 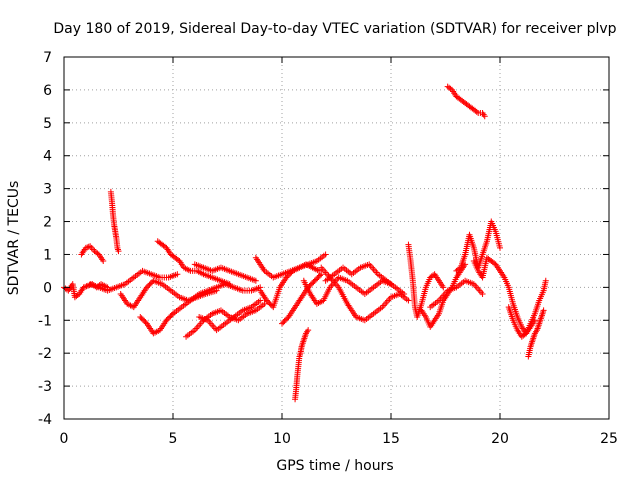 What do you see at coordinates (45, 354) in the screenshot?
I see `y-tick-label: -2` at bounding box center [45, 354].